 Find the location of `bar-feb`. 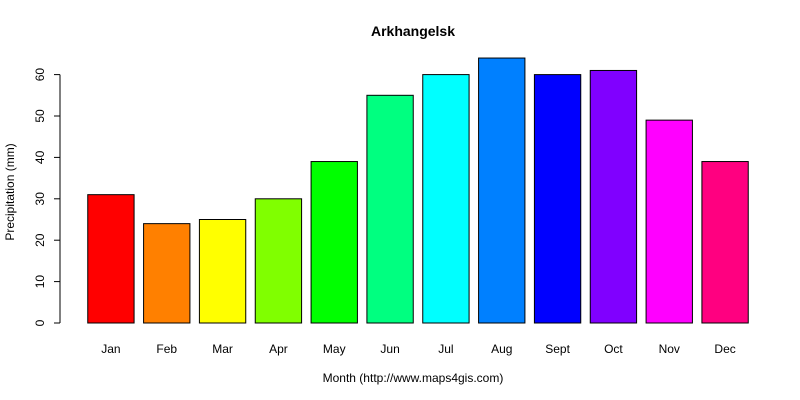

bar-feb is located at coordinates (167, 273).